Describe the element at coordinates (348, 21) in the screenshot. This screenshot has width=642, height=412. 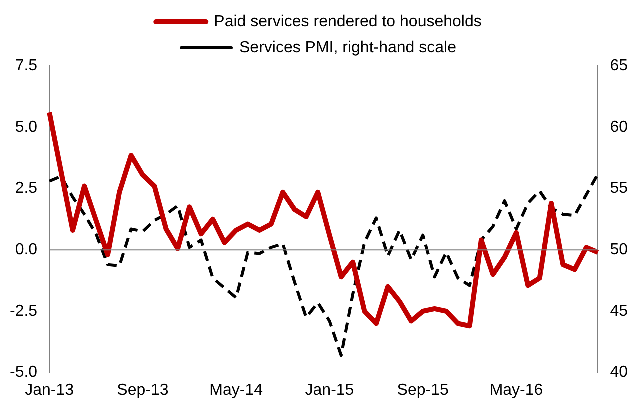
I see `legend-label: Paid services rendered to households` at that location.